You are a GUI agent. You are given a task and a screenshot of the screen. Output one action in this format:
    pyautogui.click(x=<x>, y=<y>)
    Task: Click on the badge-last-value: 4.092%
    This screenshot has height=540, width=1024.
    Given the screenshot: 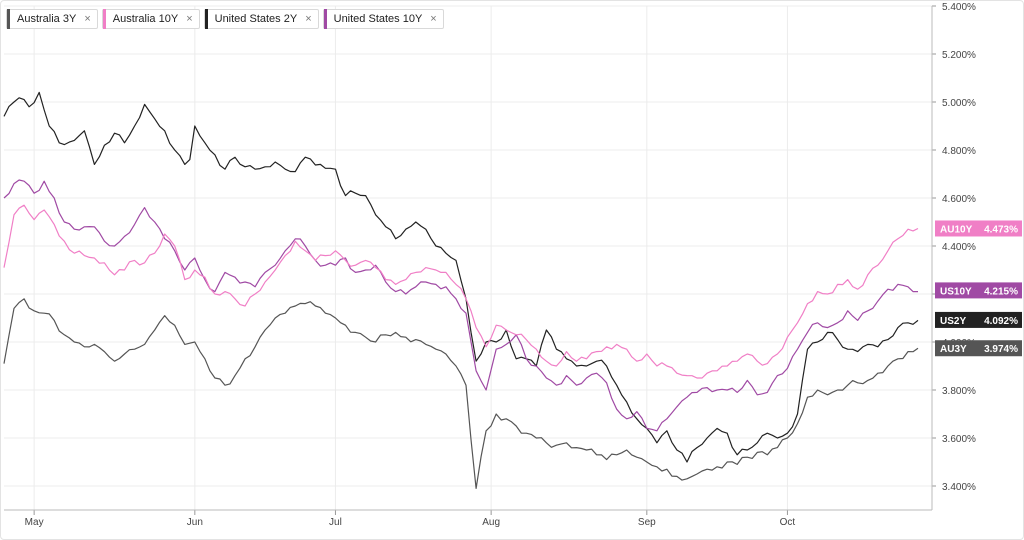 What is the action you would take?
    pyautogui.click(x=1001, y=321)
    